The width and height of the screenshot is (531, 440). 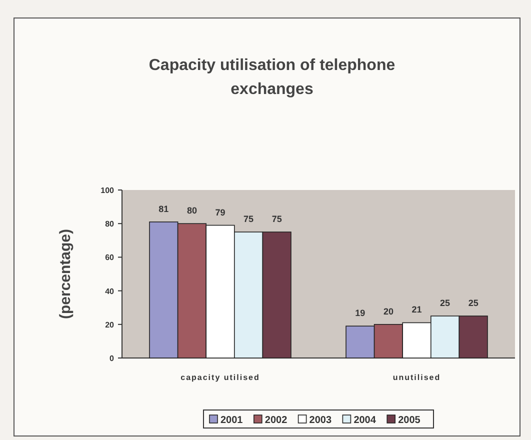 What do you see at coordinates (360, 313) in the screenshot?
I see `data-label: 19` at bounding box center [360, 313].